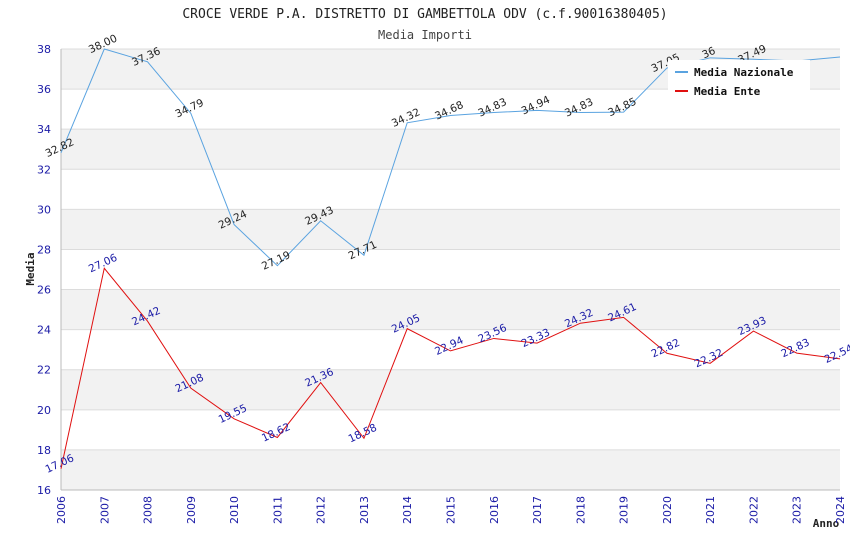 This screenshot has width=850, height=550. I want to click on x-tick-label: 2008, so click(148, 510).